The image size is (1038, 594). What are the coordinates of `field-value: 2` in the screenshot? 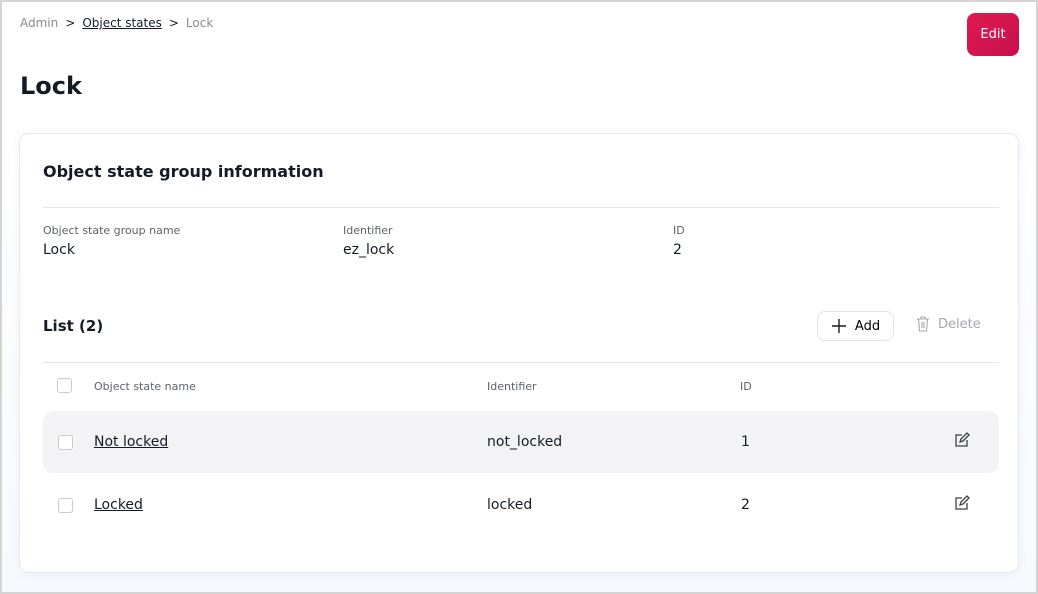 It's located at (677, 250).